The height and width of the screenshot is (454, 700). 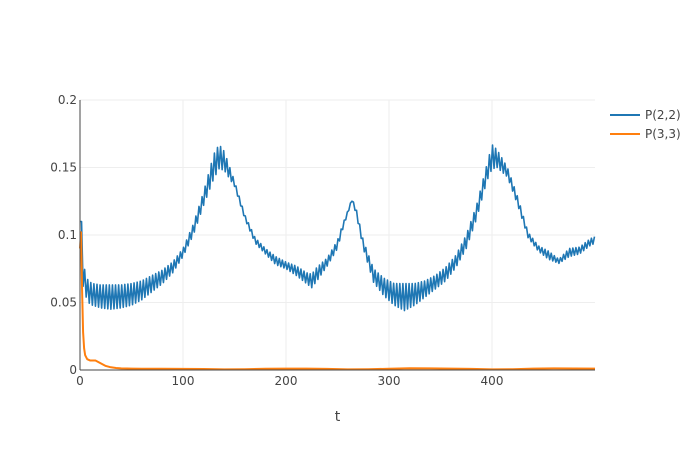 I want to click on x-axis-title: t, so click(x=338, y=417).